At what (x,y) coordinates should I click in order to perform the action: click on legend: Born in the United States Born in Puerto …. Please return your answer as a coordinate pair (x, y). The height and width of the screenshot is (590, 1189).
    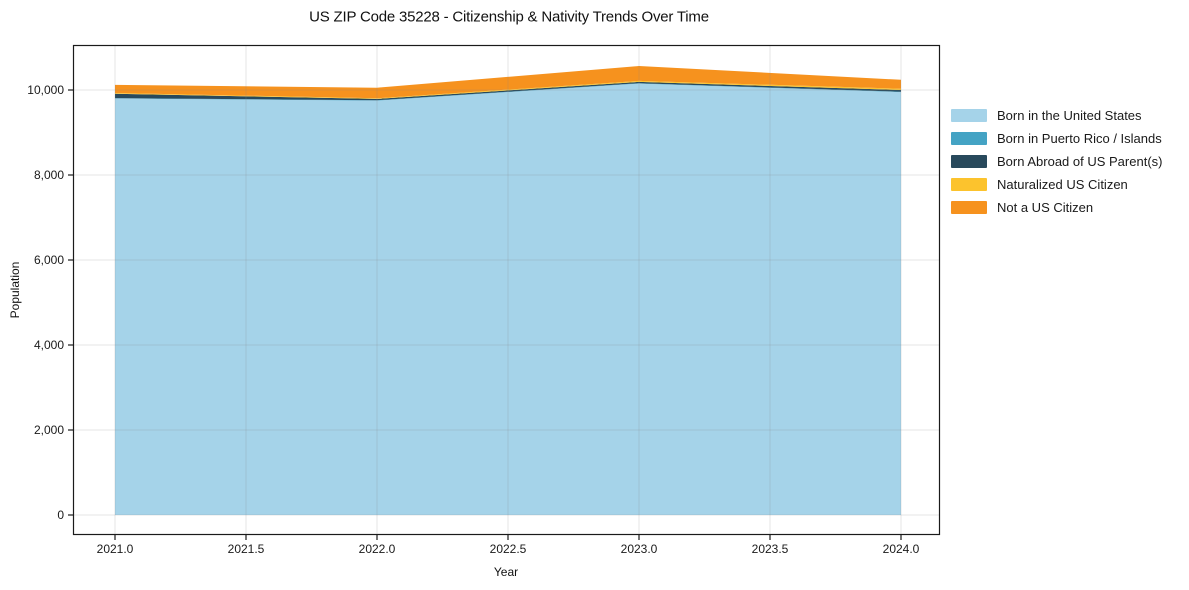
    Looking at the image, I should click on (1056, 161).